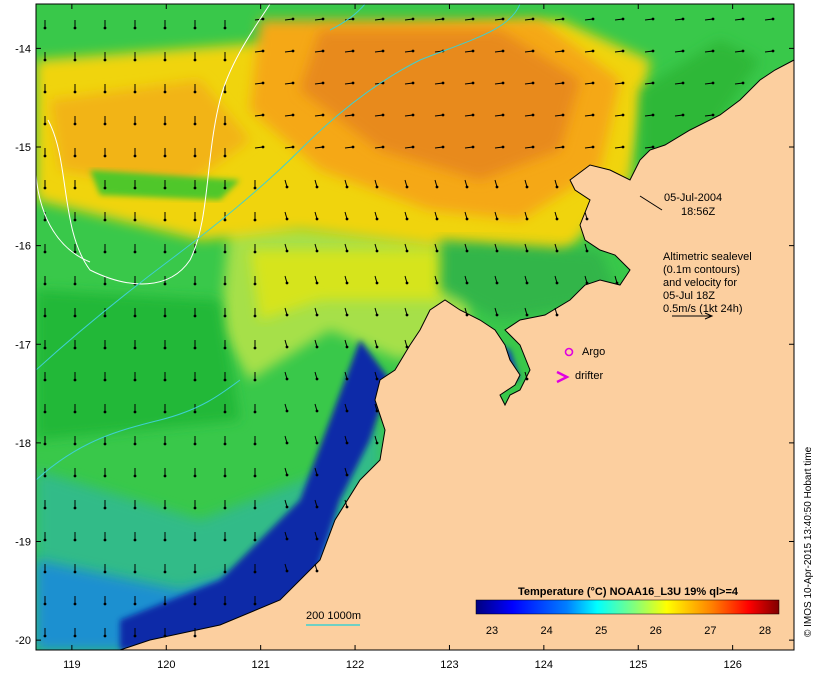 The image size is (820, 680). I want to click on argo-legend: Argo, so click(584, 352).